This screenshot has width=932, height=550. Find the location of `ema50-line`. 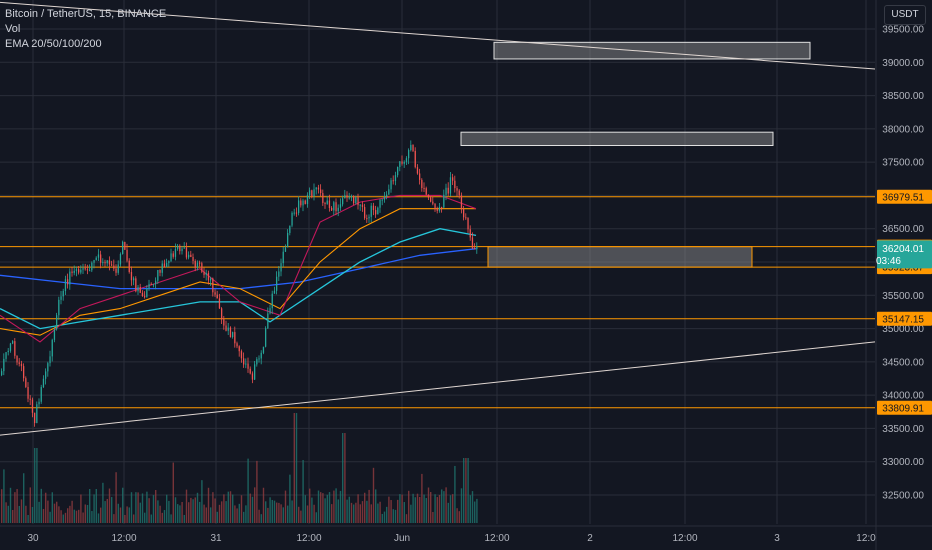

ema50-line is located at coordinates (238, 272).